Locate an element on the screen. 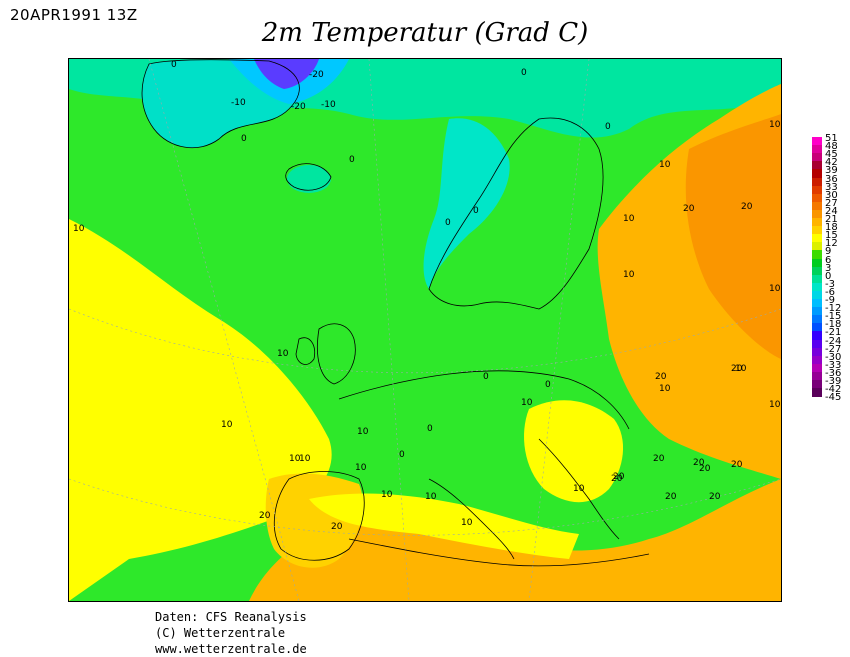  legend-label: -9 is located at coordinates (830, 300).